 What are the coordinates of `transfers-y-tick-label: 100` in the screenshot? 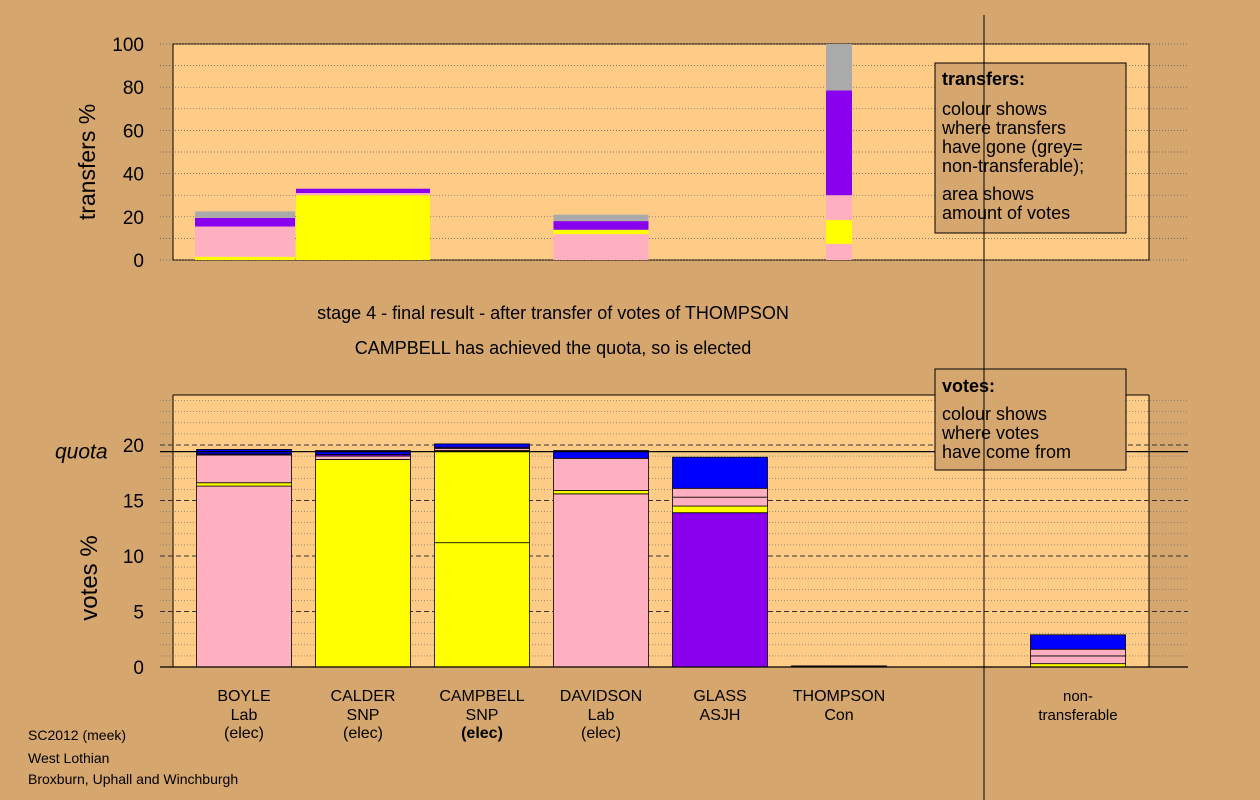 It's located at (128, 45).